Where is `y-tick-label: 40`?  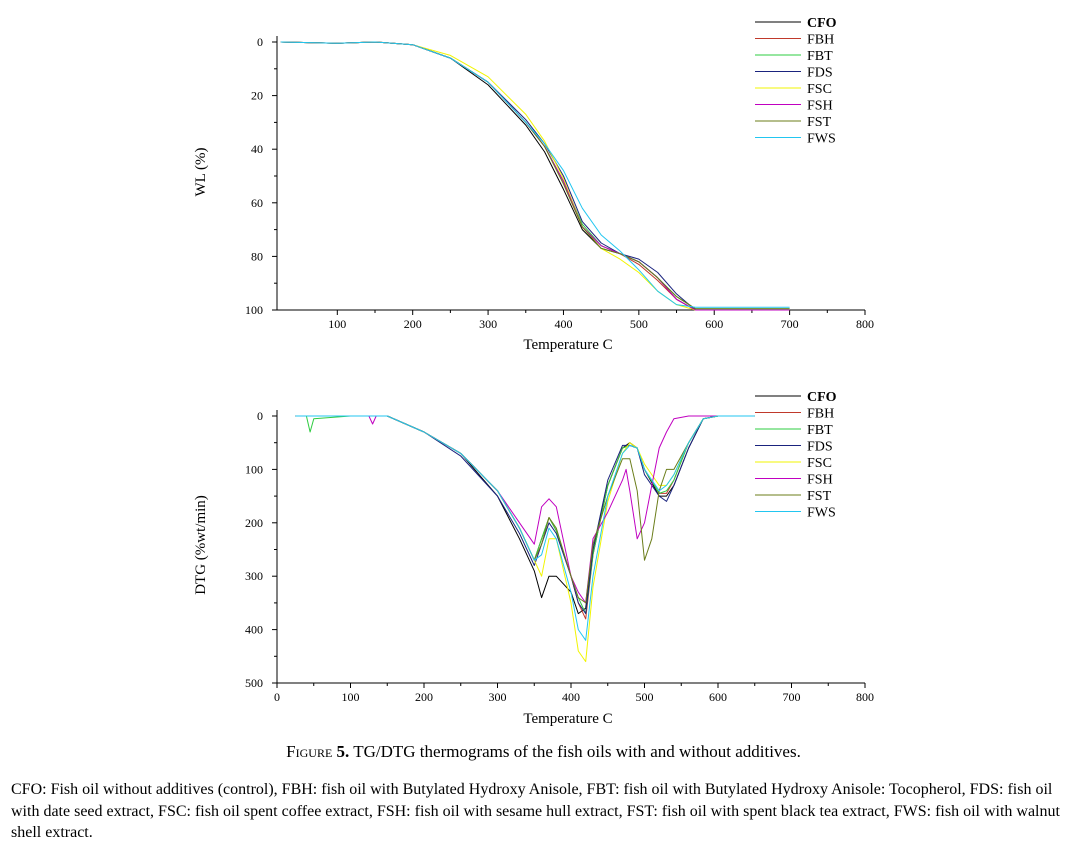
y-tick-label: 40 is located at coordinates (257, 149).